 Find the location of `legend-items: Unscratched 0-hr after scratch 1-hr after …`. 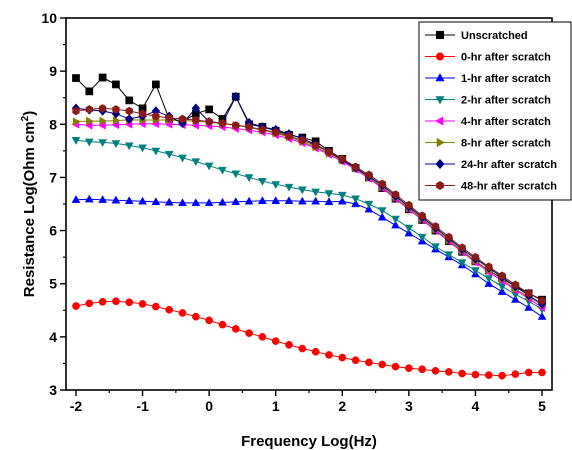

legend-items: Unscratched 0-hr after scratch 1-hr after … is located at coordinates (491, 111).